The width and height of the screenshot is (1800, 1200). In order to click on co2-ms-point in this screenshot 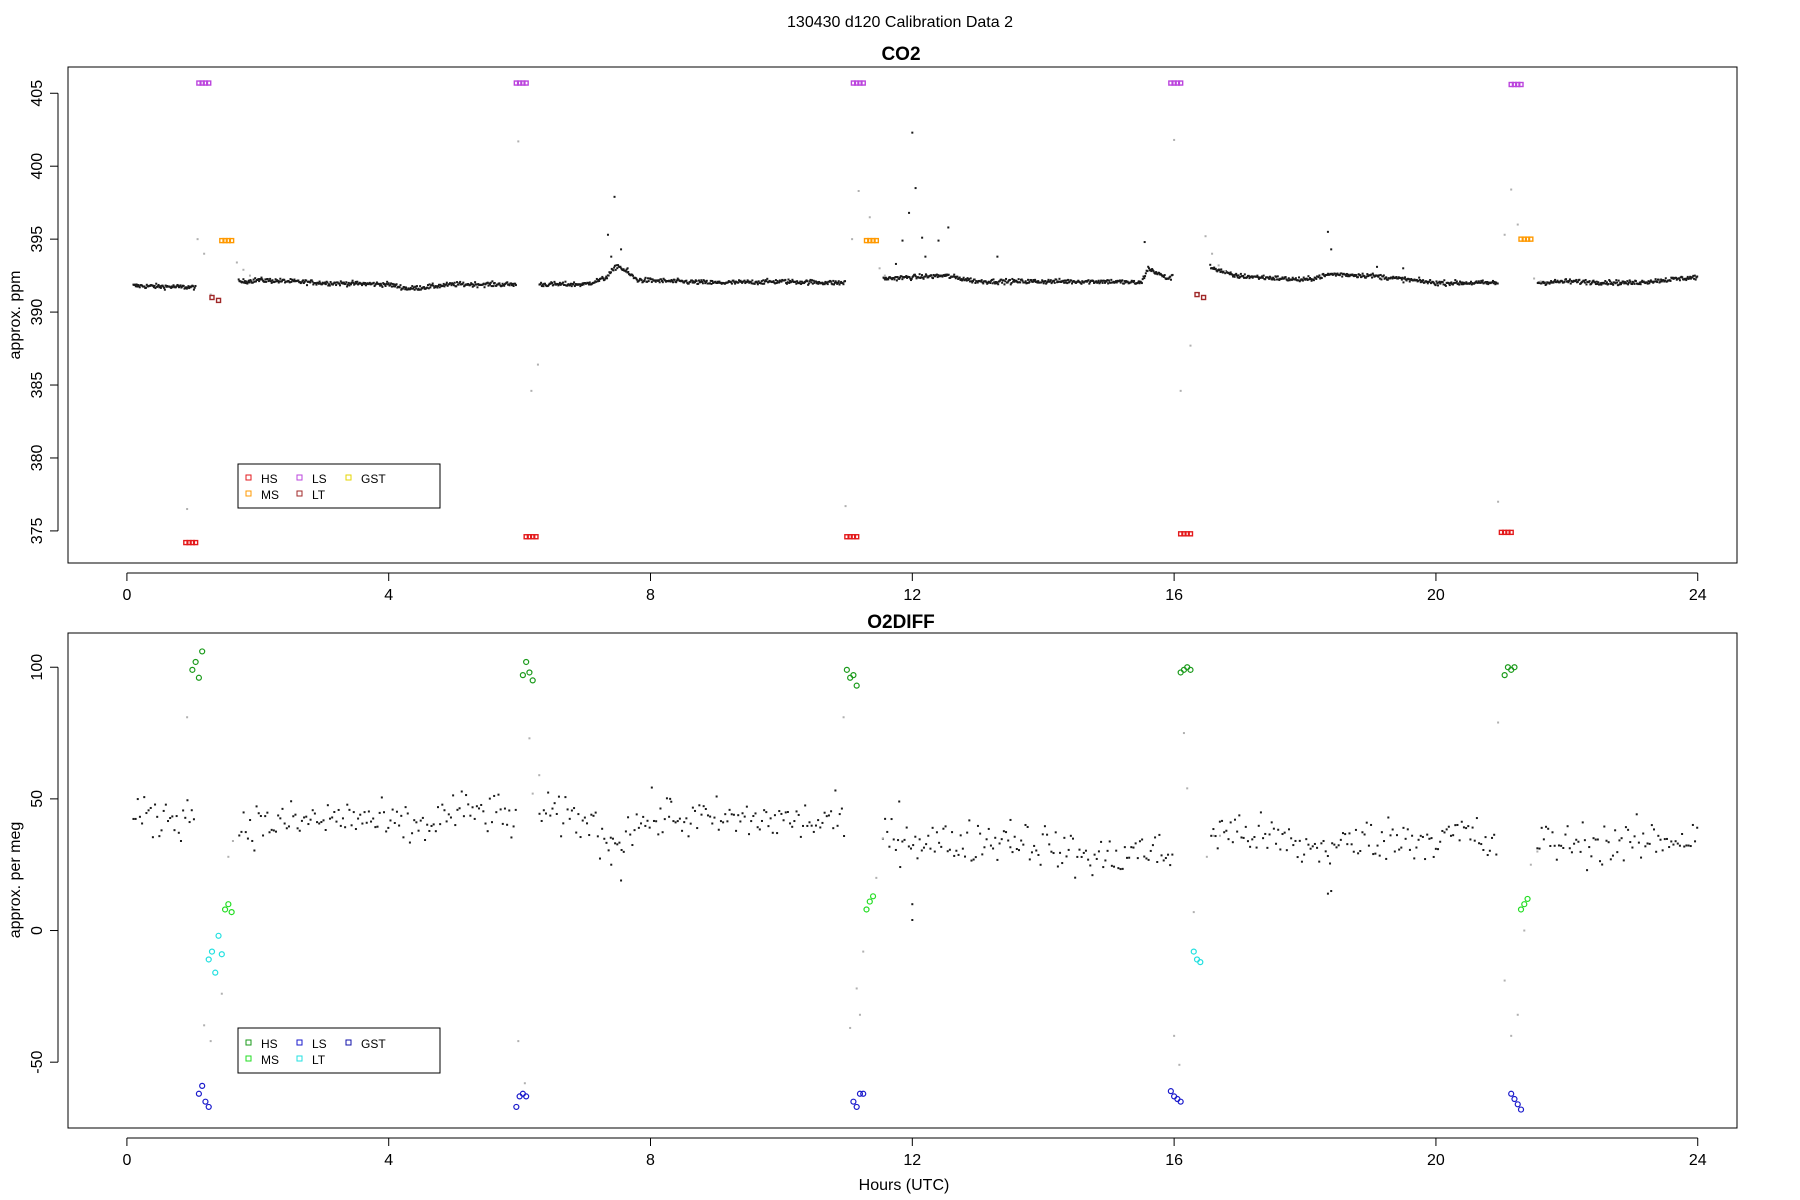, I will do `click(866, 240)`.